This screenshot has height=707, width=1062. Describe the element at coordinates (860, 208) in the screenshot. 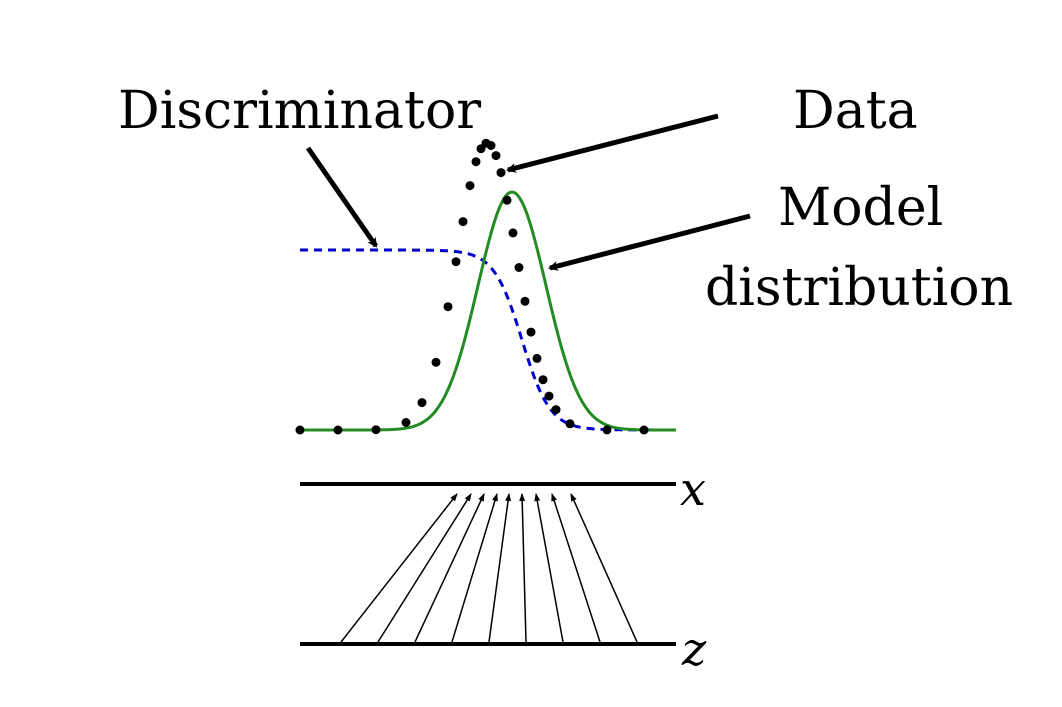

I see `model-label-line1: Model` at that location.